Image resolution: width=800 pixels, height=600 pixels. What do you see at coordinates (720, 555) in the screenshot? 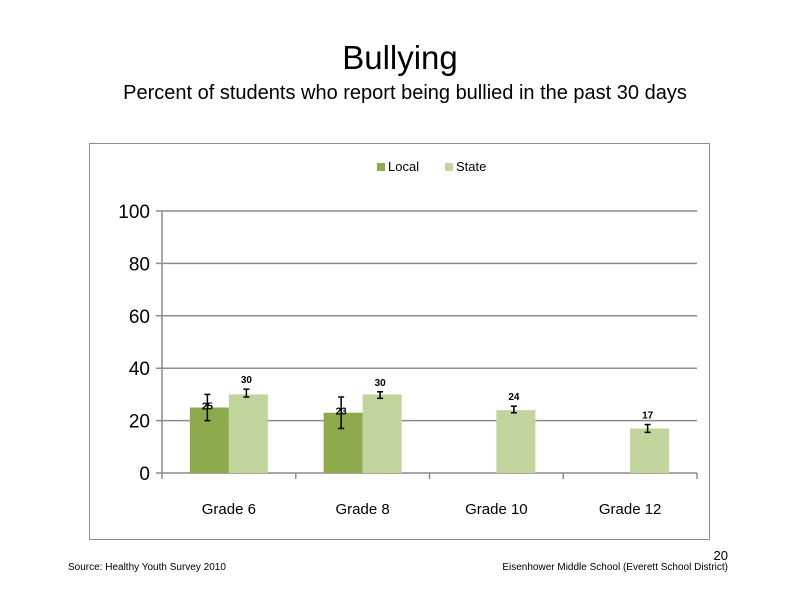
I see `page-number: 20` at bounding box center [720, 555].